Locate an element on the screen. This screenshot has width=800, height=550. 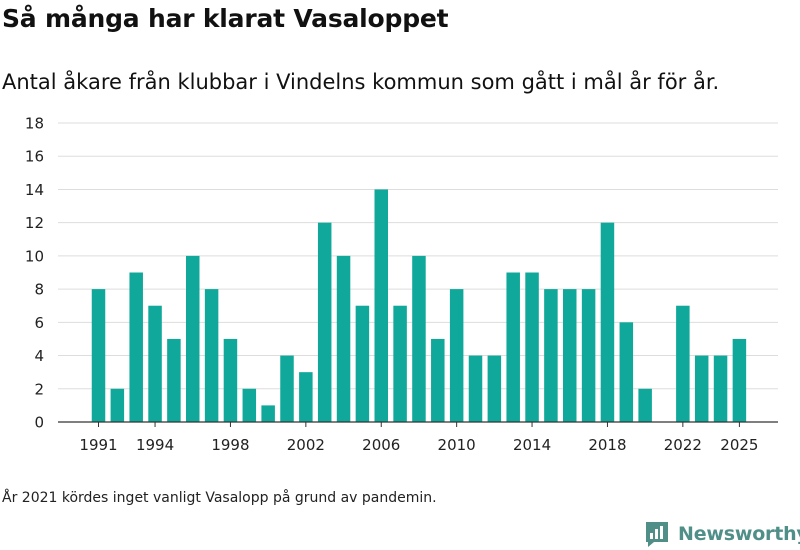
bar-2010 is located at coordinates (456, 355).